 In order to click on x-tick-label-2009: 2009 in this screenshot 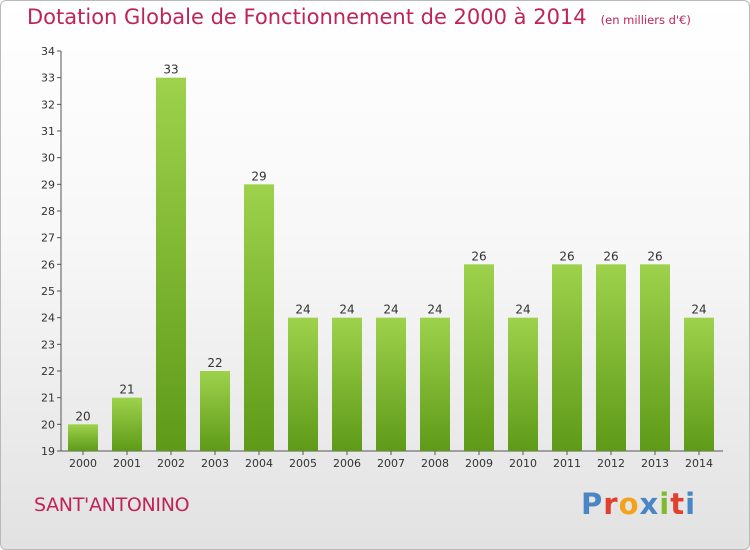, I will do `click(479, 463)`.